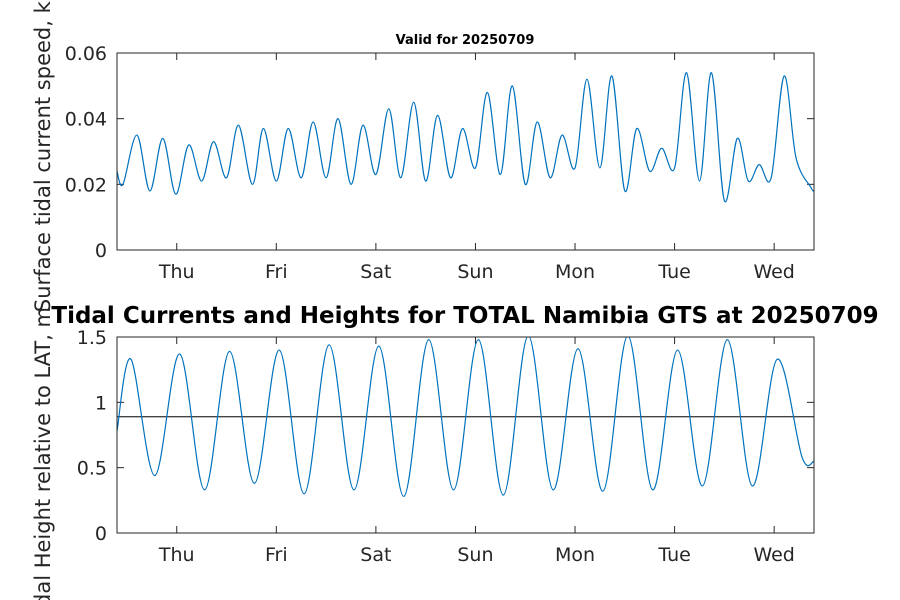  What do you see at coordinates (176, 555) in the screenshot?
I see `tidal-height-x-tick-label: Thu` at bounding box center [176, 555].